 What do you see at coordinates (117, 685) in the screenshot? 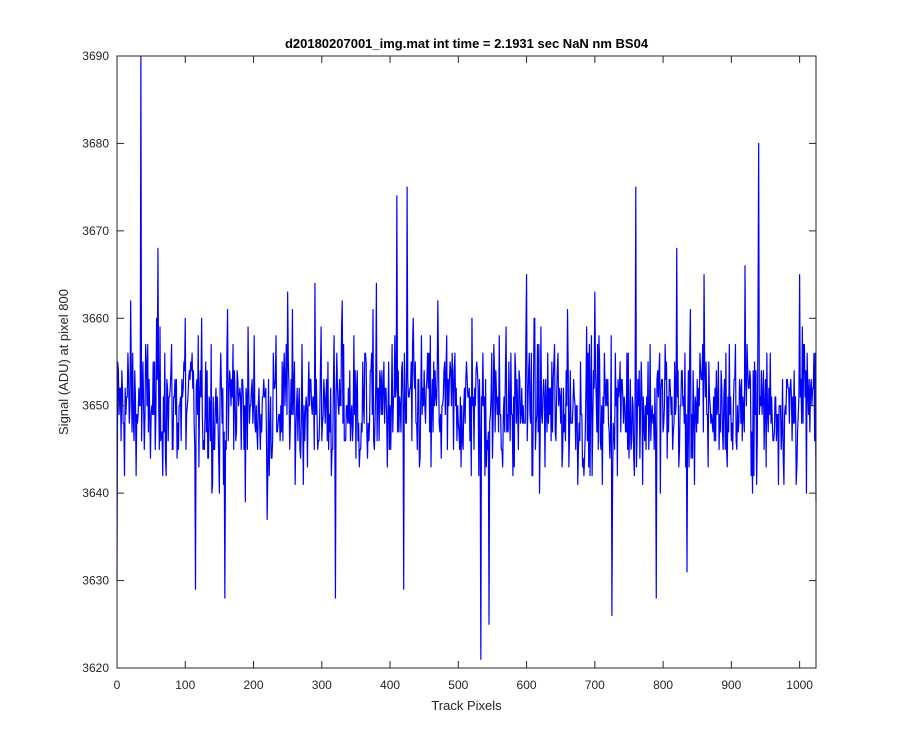
I see `x-tick-label: 0` at bounding box center [117, 685].